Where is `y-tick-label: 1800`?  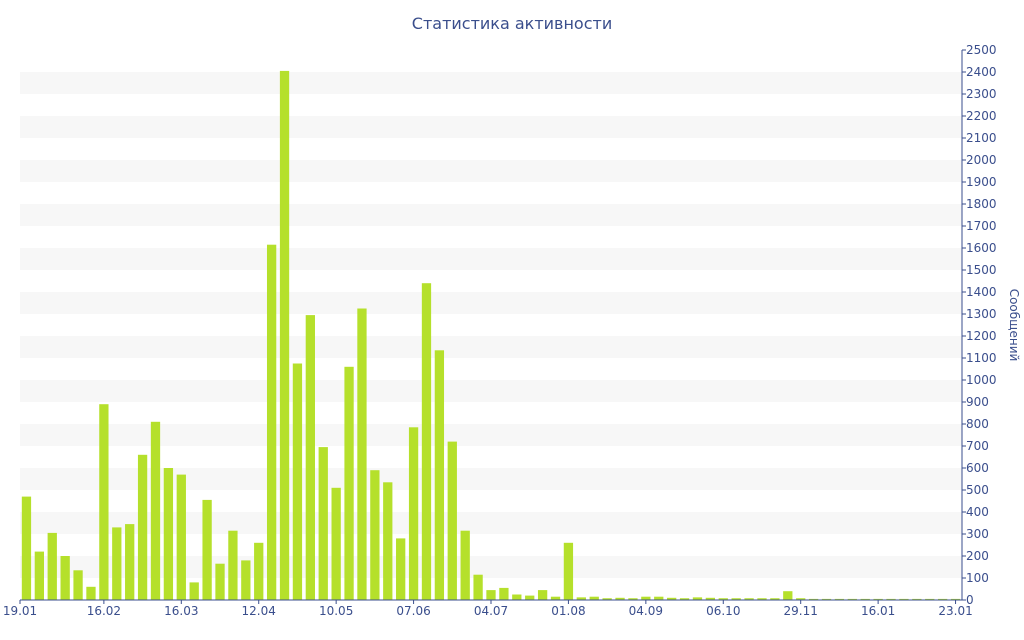 y-tick-label: 1800 is located at coordinates (981, 204).